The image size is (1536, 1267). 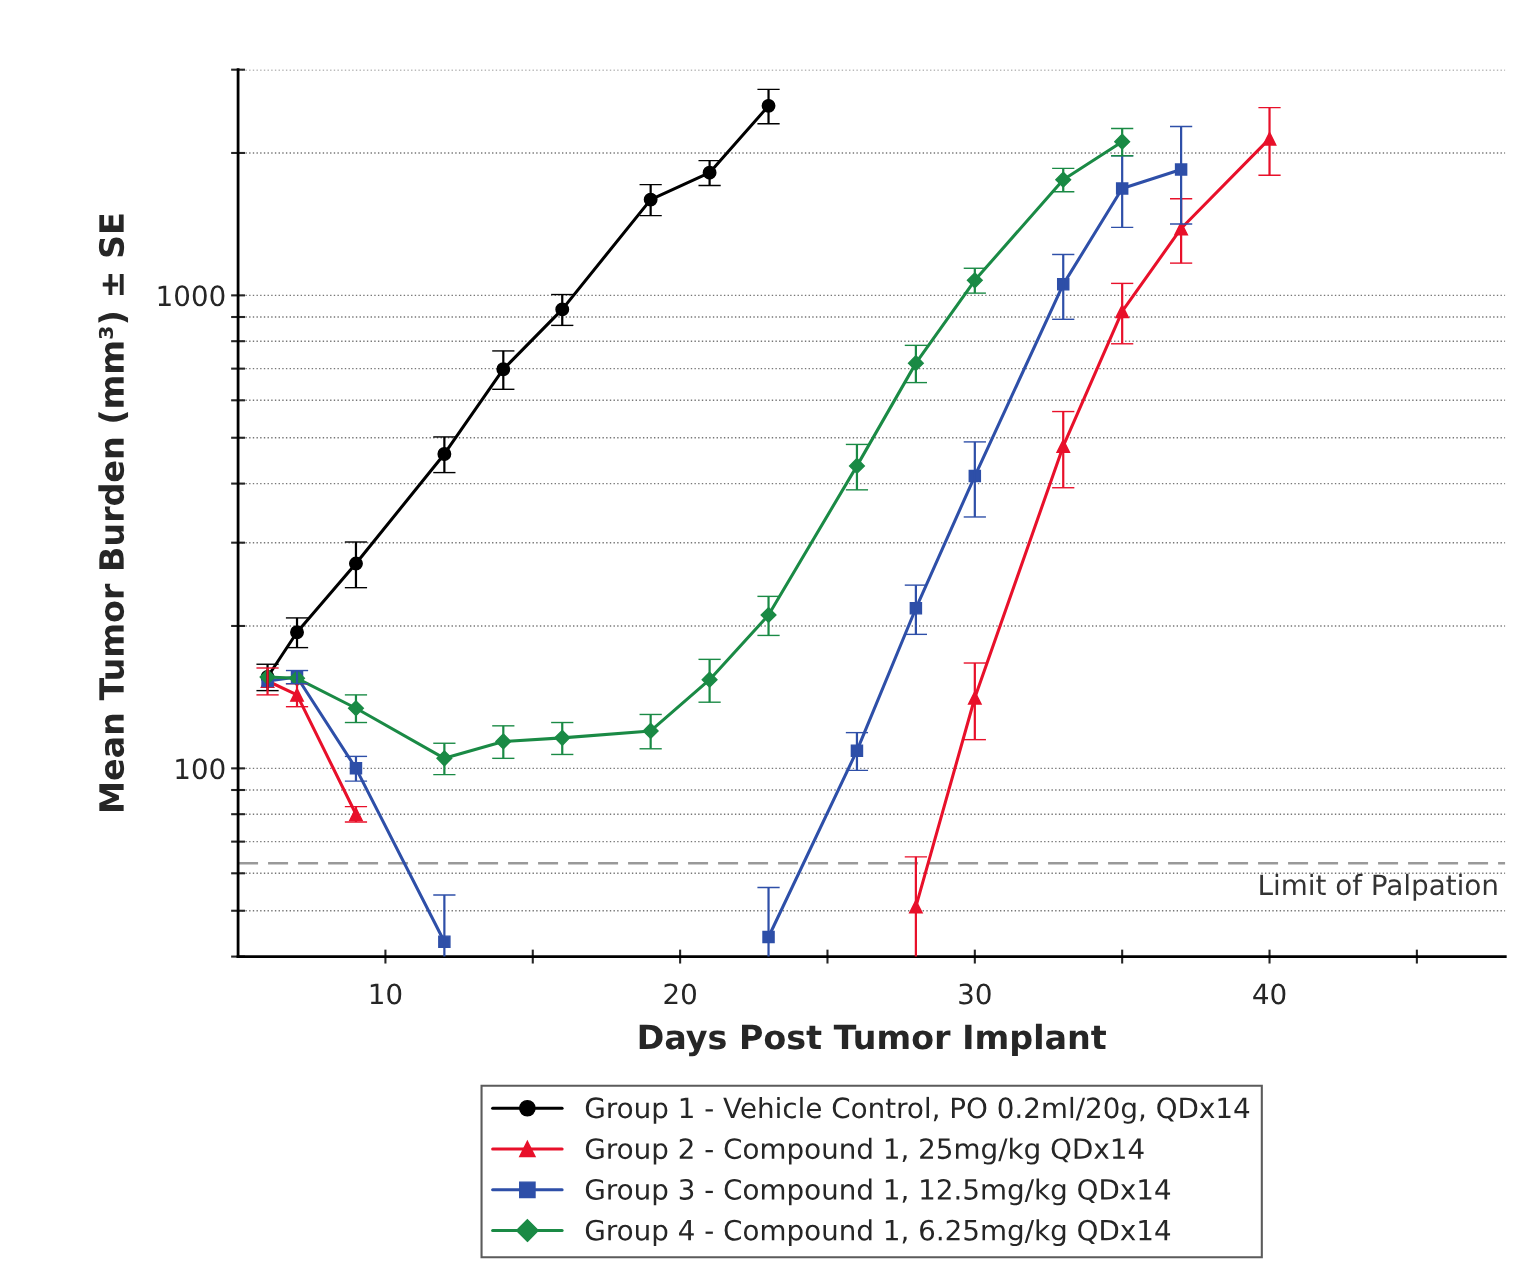 I want to click on point, so click(x=444, y=941).